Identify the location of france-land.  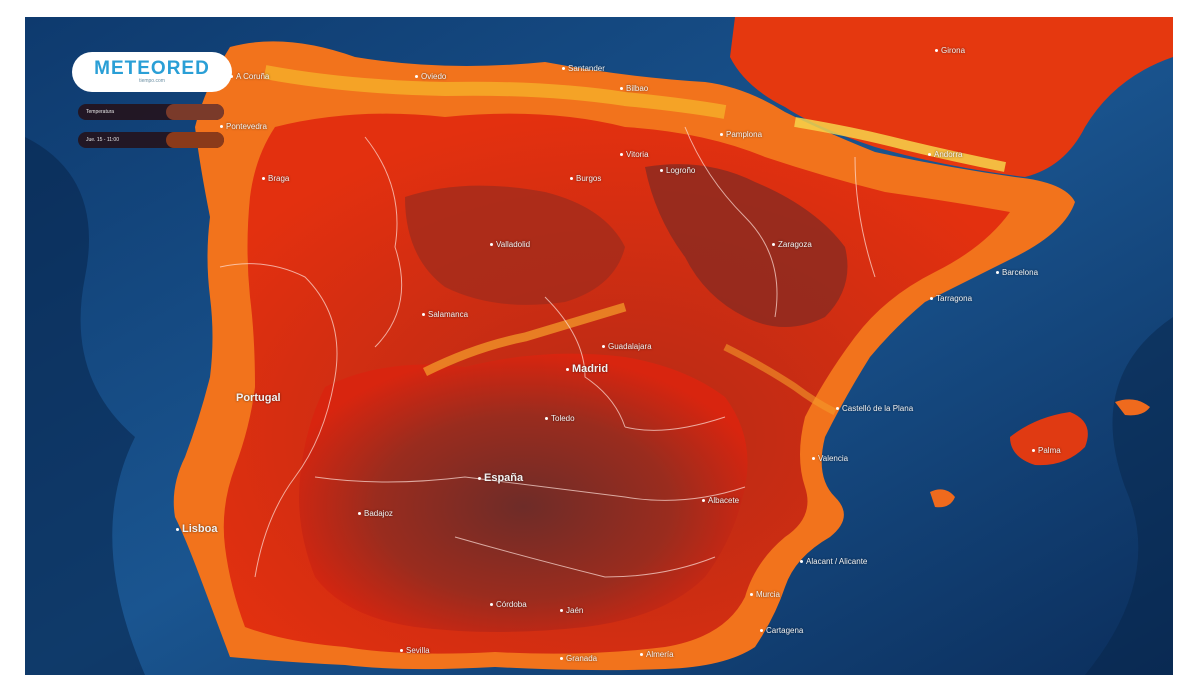
(951, 97).